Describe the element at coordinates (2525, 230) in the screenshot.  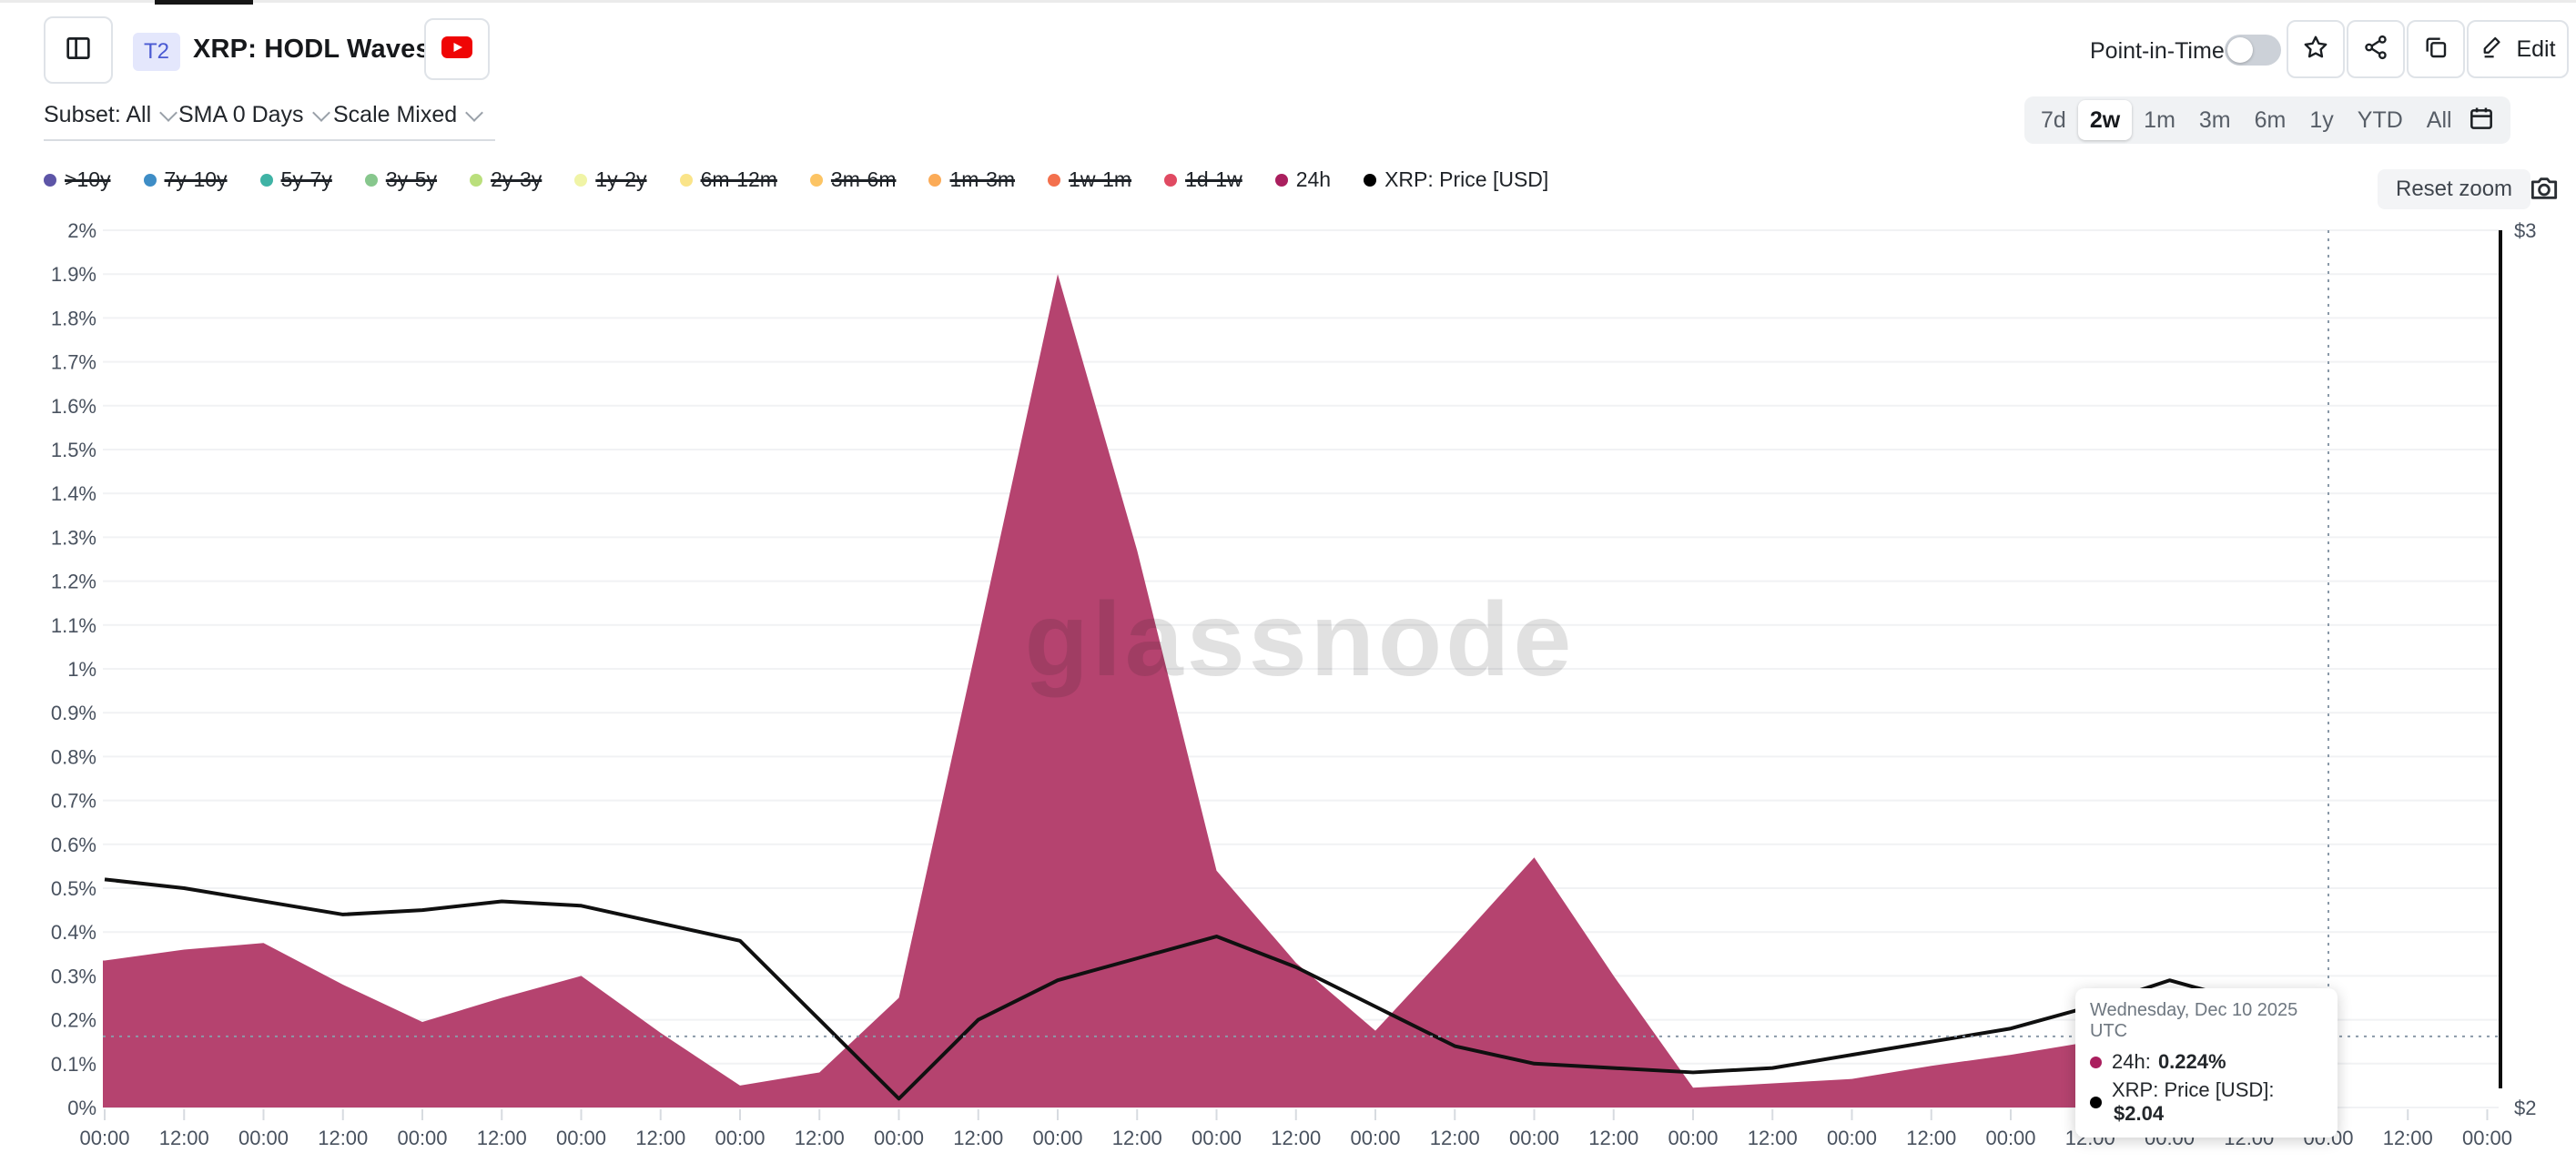
I see `svg-text: $3` at that location.